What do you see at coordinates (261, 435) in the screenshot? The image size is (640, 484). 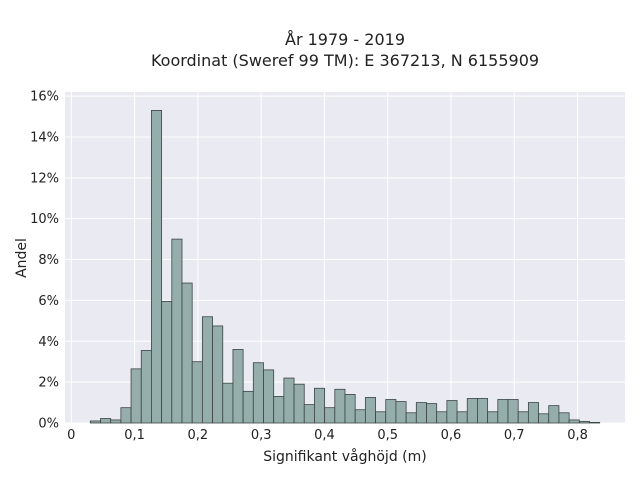 I see `x-tick-label-3: 0,3` at bounding box center [261, 435].